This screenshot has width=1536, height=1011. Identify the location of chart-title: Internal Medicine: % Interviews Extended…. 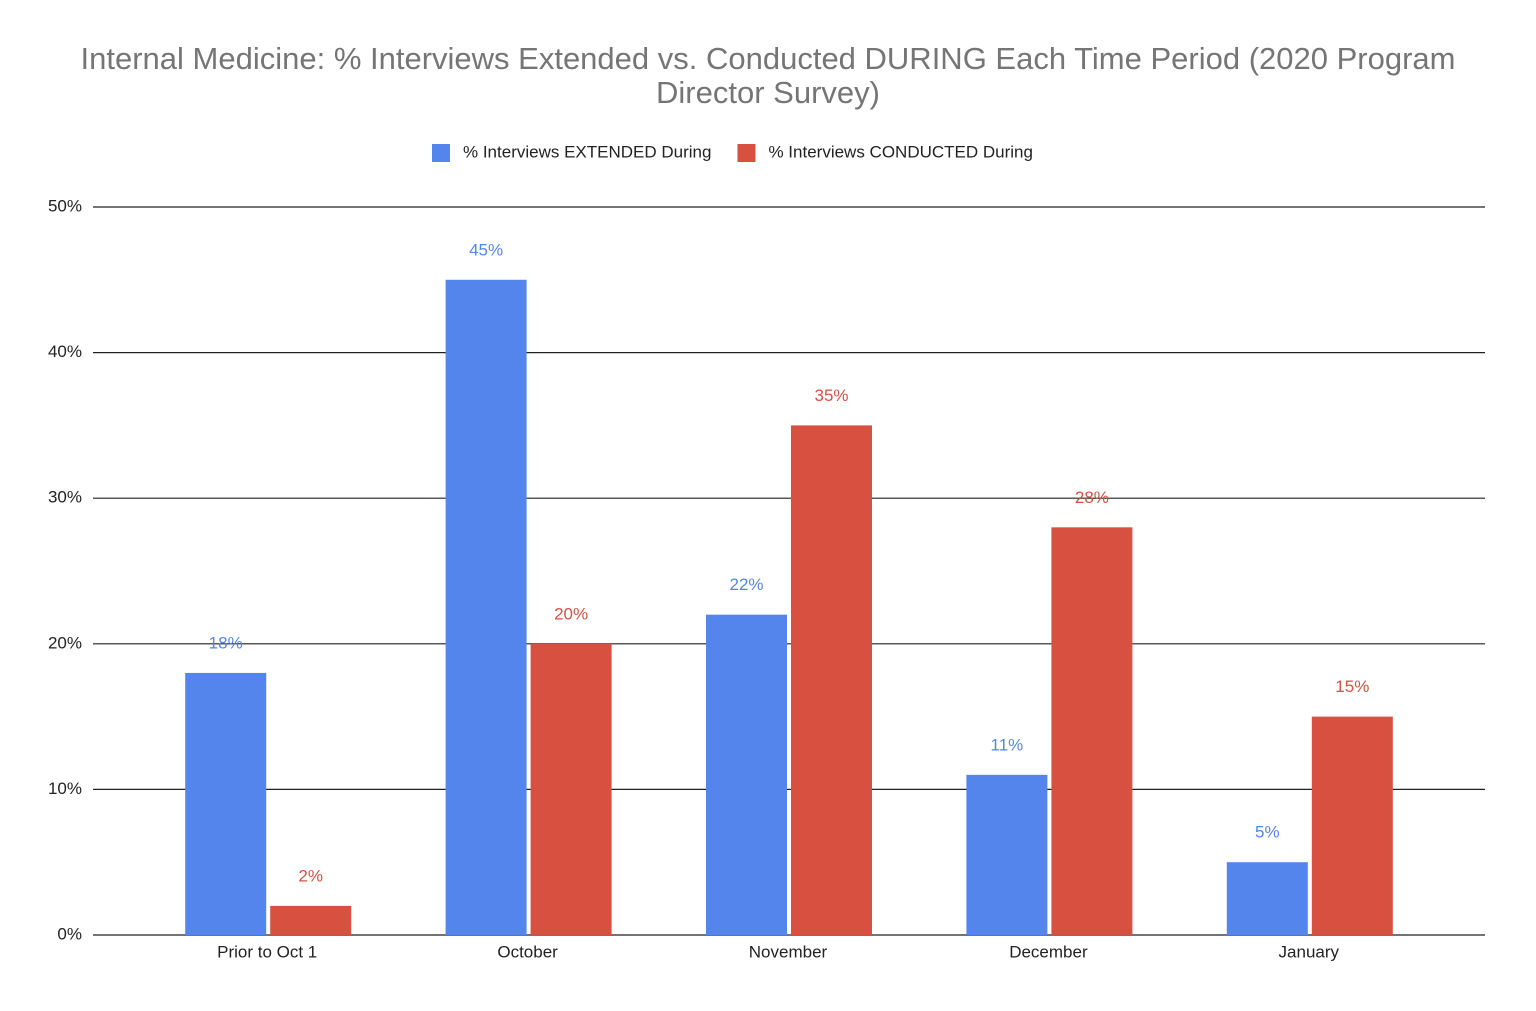
(768, 75).